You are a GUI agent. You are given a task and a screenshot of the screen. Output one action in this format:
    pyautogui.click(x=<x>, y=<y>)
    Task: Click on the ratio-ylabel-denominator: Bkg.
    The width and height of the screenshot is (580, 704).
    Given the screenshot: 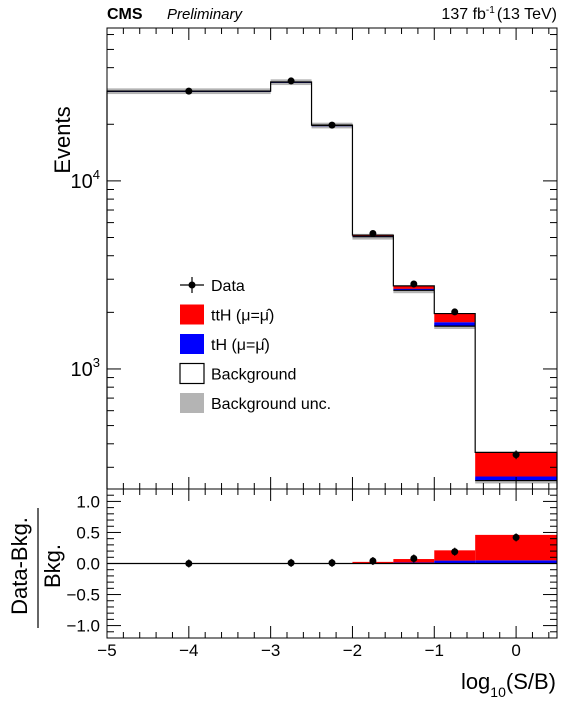 What is the action you would take?
    pyautogui.click(x=52, y=566)
    